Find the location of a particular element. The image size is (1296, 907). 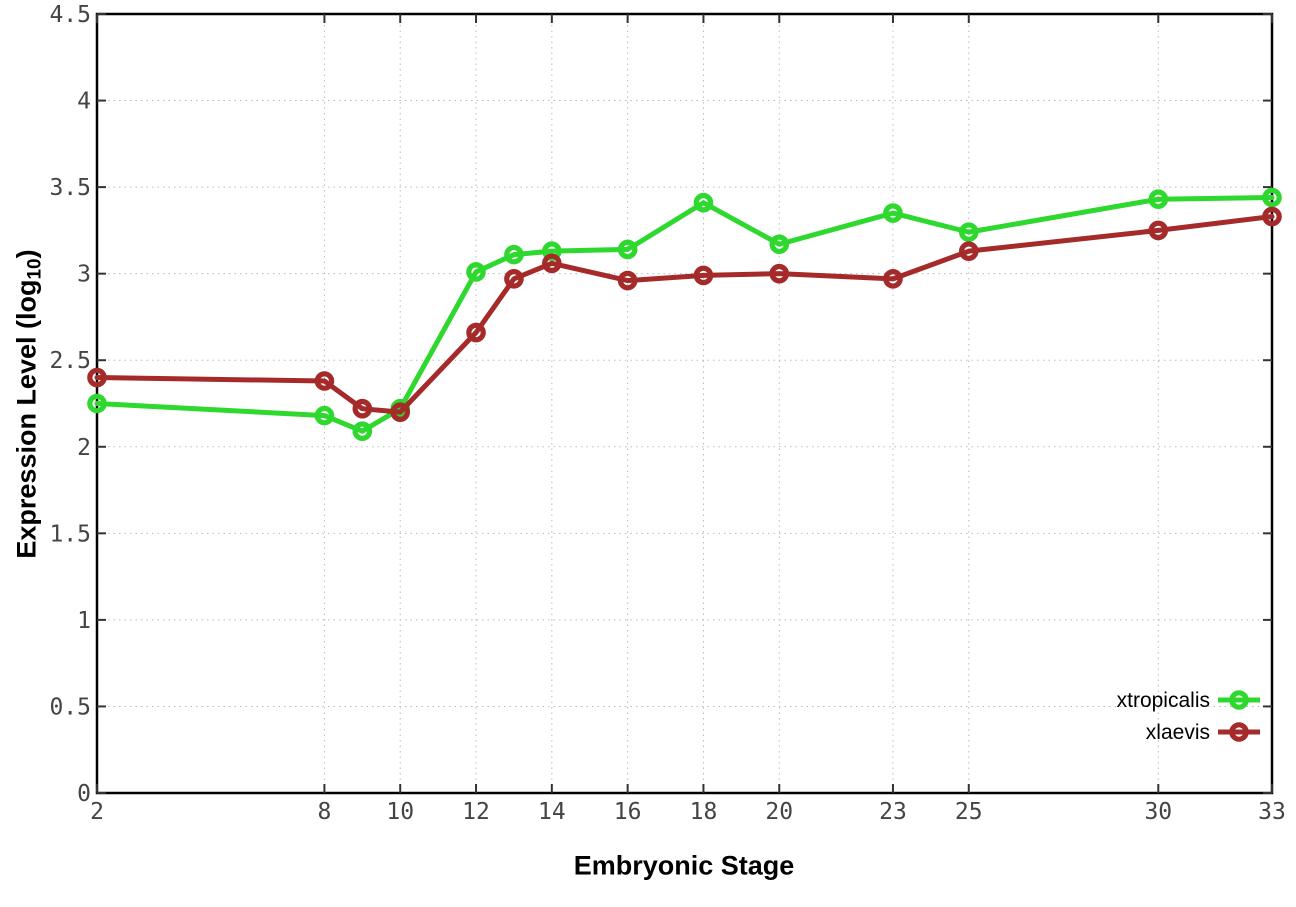

x-tick-label-33: 33 is located at coordinates (1272, 812).